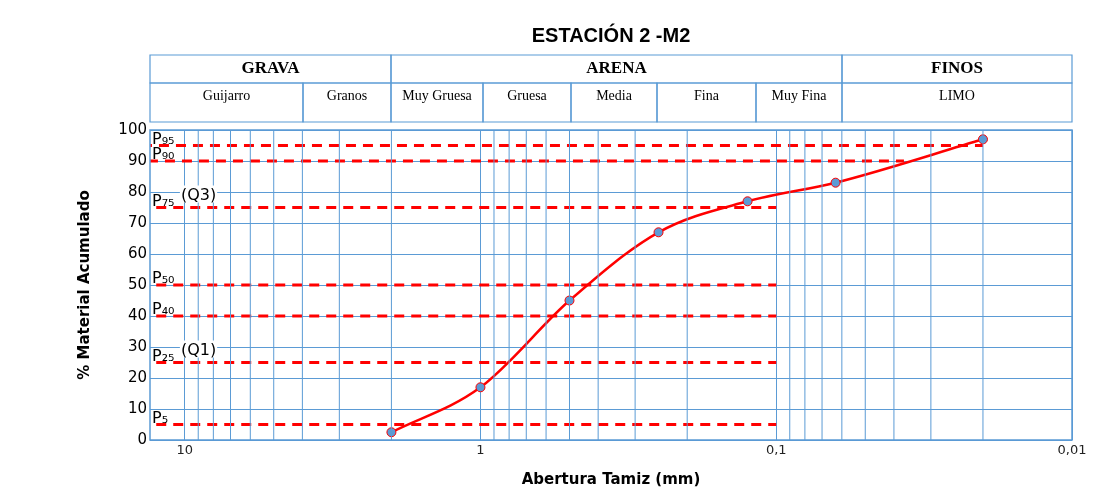  I want to click on text: LIMO, so click(957, 95).